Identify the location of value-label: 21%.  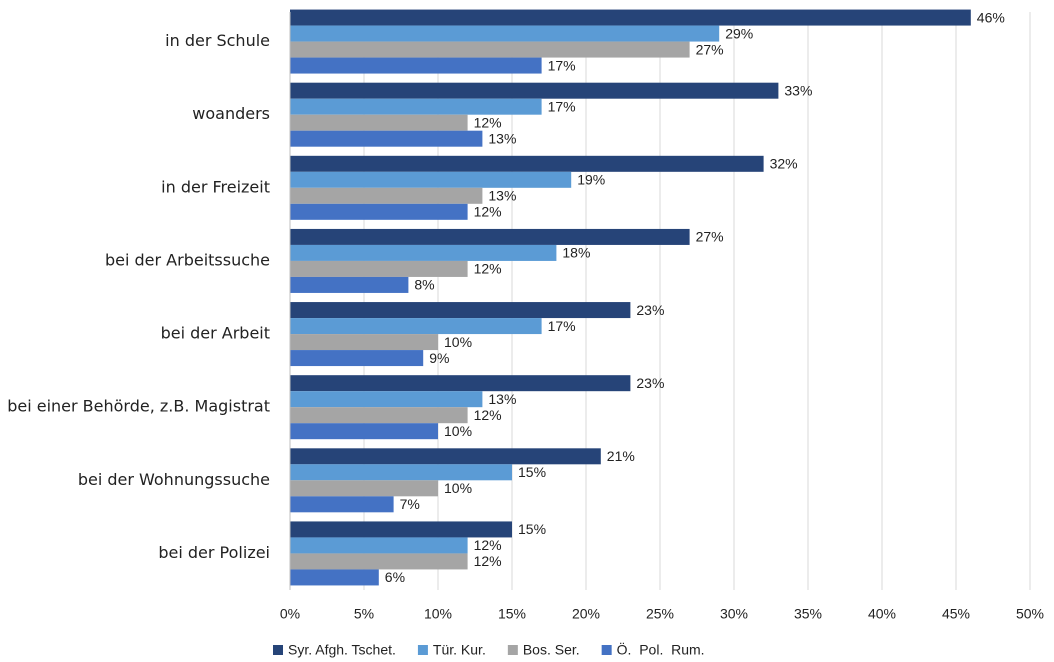
(621, 456).